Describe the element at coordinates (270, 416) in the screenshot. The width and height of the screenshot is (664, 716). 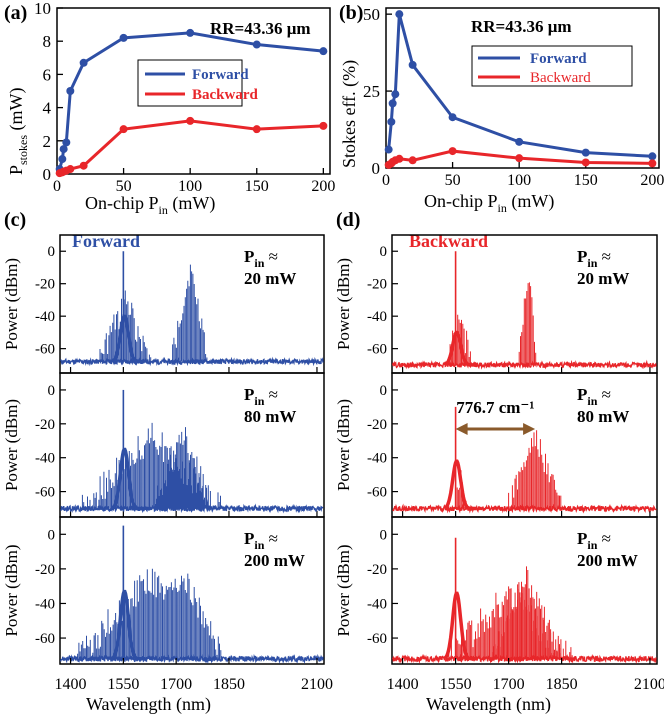
I see `pin-power-c-2: 80 mW` at that location.